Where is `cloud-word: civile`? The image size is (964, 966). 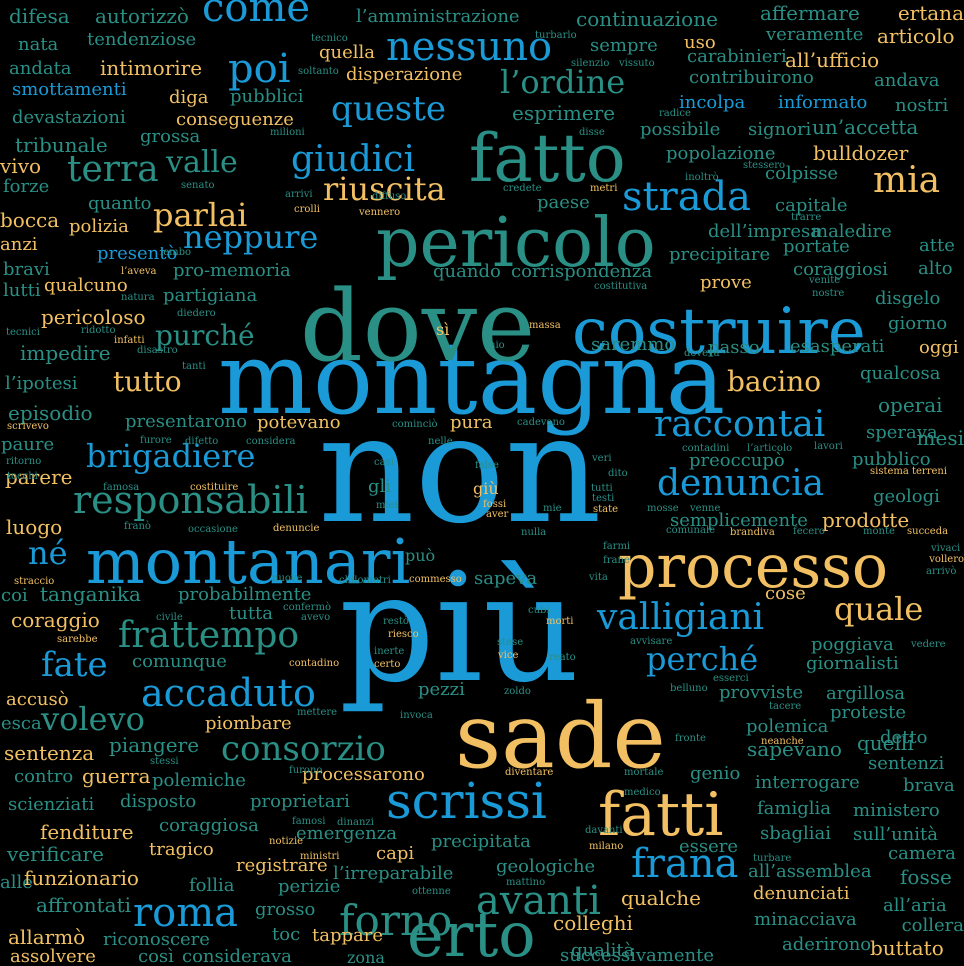 cloud-word: civile is located at coordinates (169, 617).